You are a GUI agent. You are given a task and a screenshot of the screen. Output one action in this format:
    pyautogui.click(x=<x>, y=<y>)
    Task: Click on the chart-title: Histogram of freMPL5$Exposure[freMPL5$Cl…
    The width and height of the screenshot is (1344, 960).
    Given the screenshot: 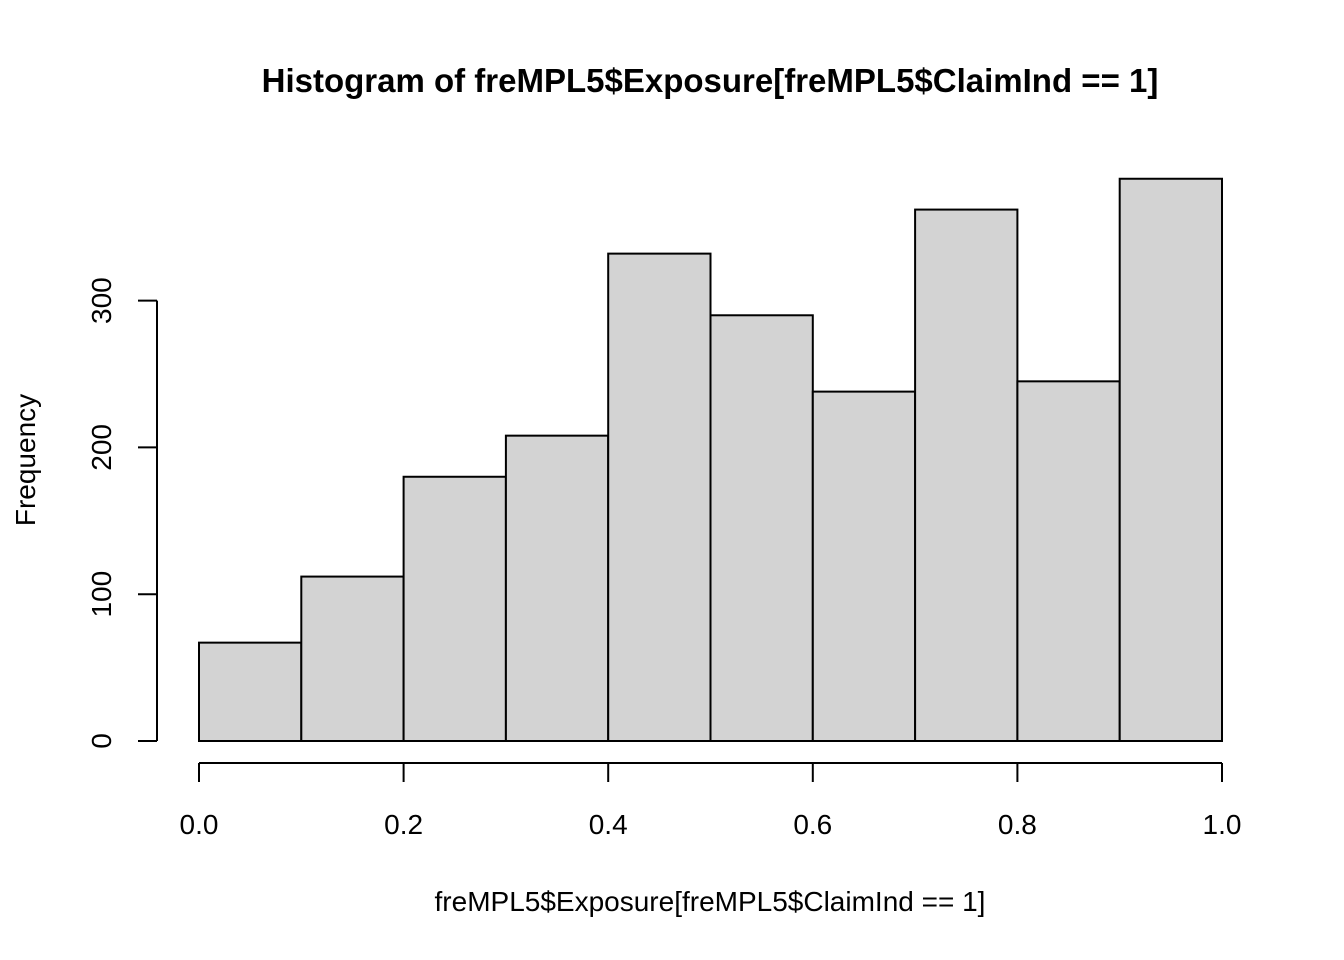 What is the action you would take?
    pyautogui.click(x=710, y=80)
    